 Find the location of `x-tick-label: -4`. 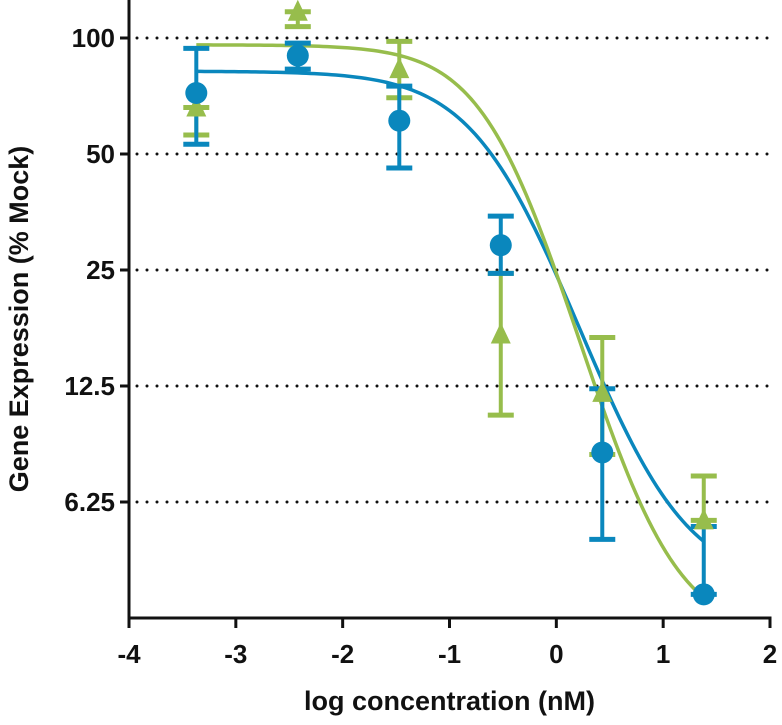

x-tick-label: -4 is located at coordinates (129, 654).